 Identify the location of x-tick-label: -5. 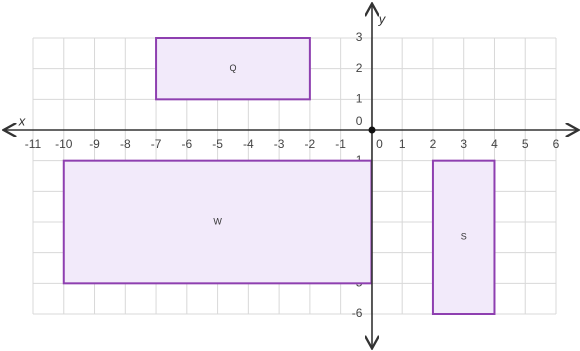
(217, 144).